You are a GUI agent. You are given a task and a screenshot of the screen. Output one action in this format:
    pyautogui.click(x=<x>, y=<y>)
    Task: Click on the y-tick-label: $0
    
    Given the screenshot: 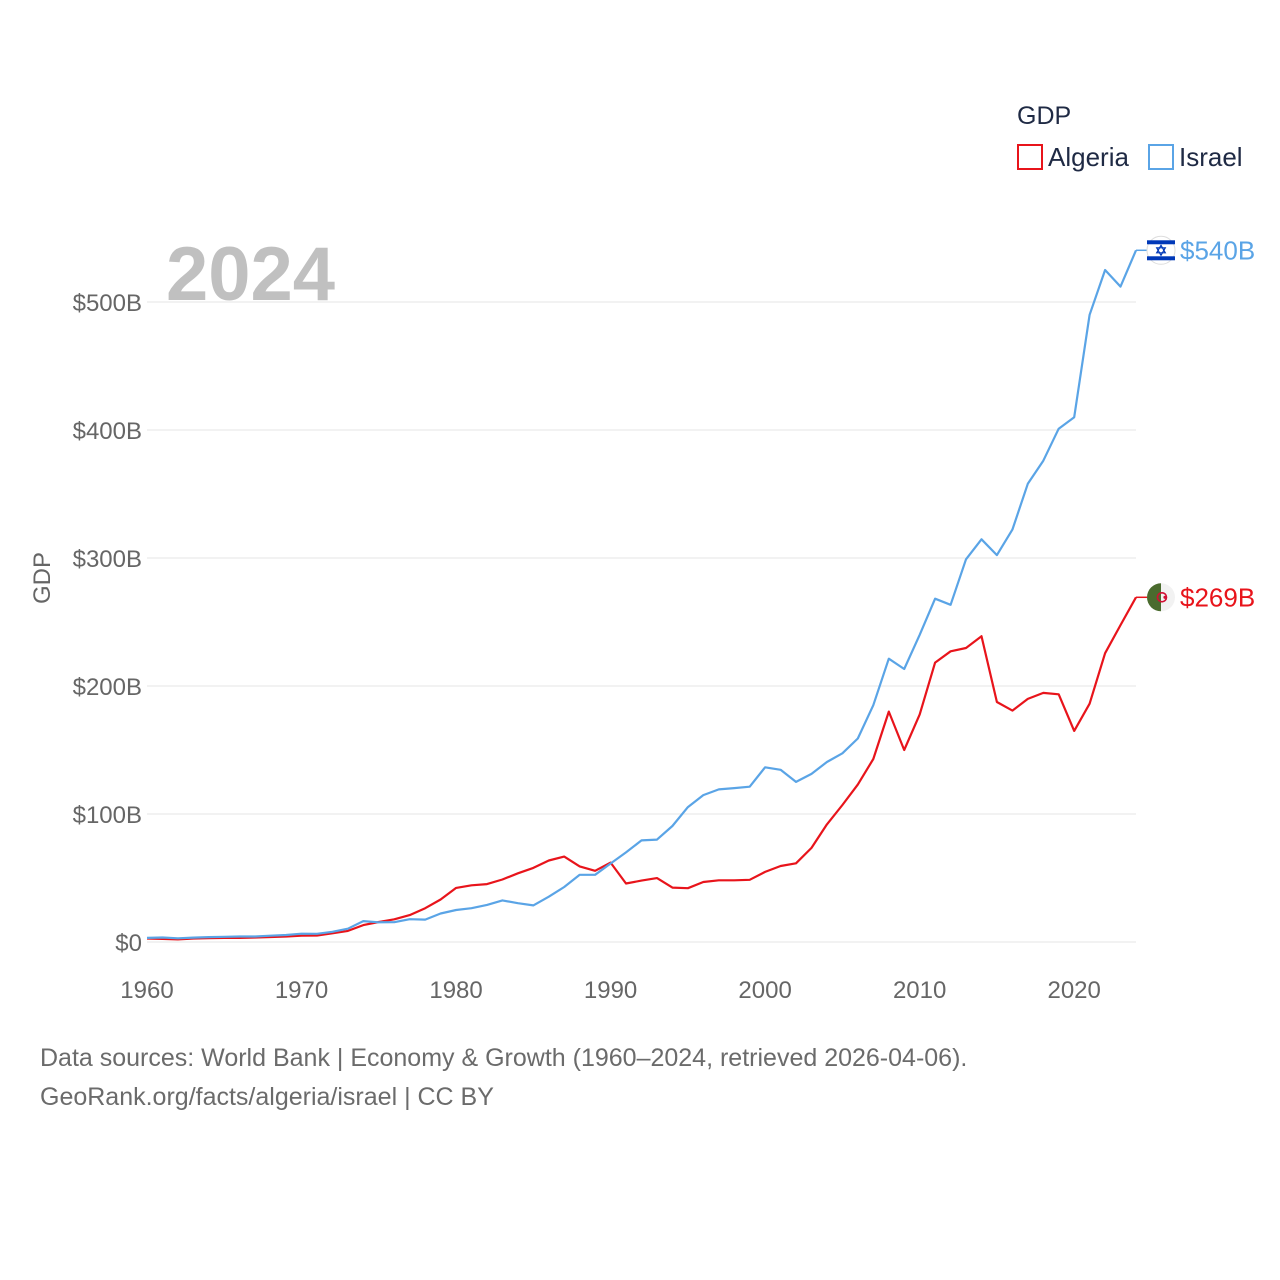 What is the action you would take?
    pyautogui.click(x=128, y=943)
    